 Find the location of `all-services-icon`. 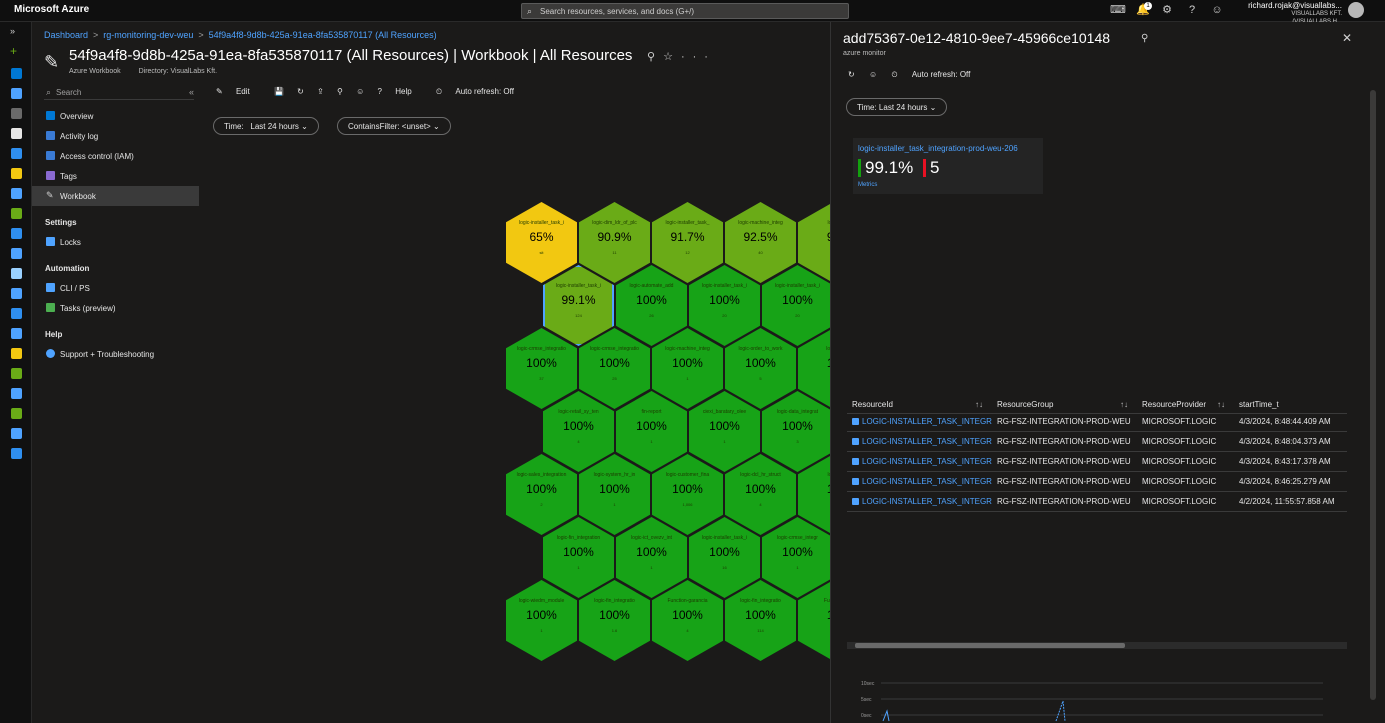

all-services-icon is located at coordinates (16, 113).